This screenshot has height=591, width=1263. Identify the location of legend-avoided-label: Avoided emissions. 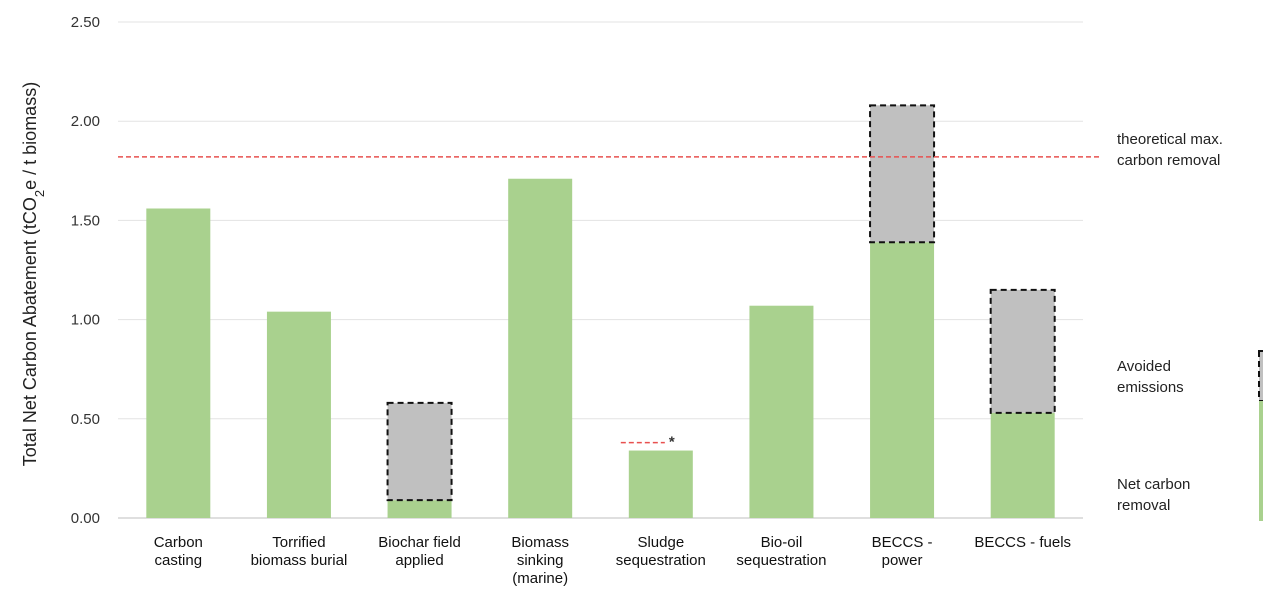
(1150, 377).